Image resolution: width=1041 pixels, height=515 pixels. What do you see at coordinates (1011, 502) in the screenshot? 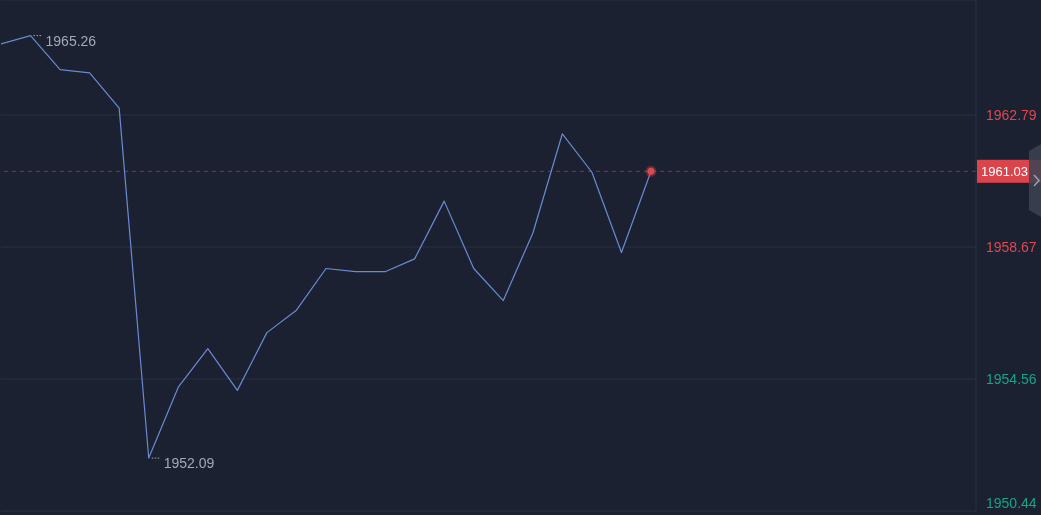
I see `y-tick-label: 1950.44` at bounding box center [1011, 502].